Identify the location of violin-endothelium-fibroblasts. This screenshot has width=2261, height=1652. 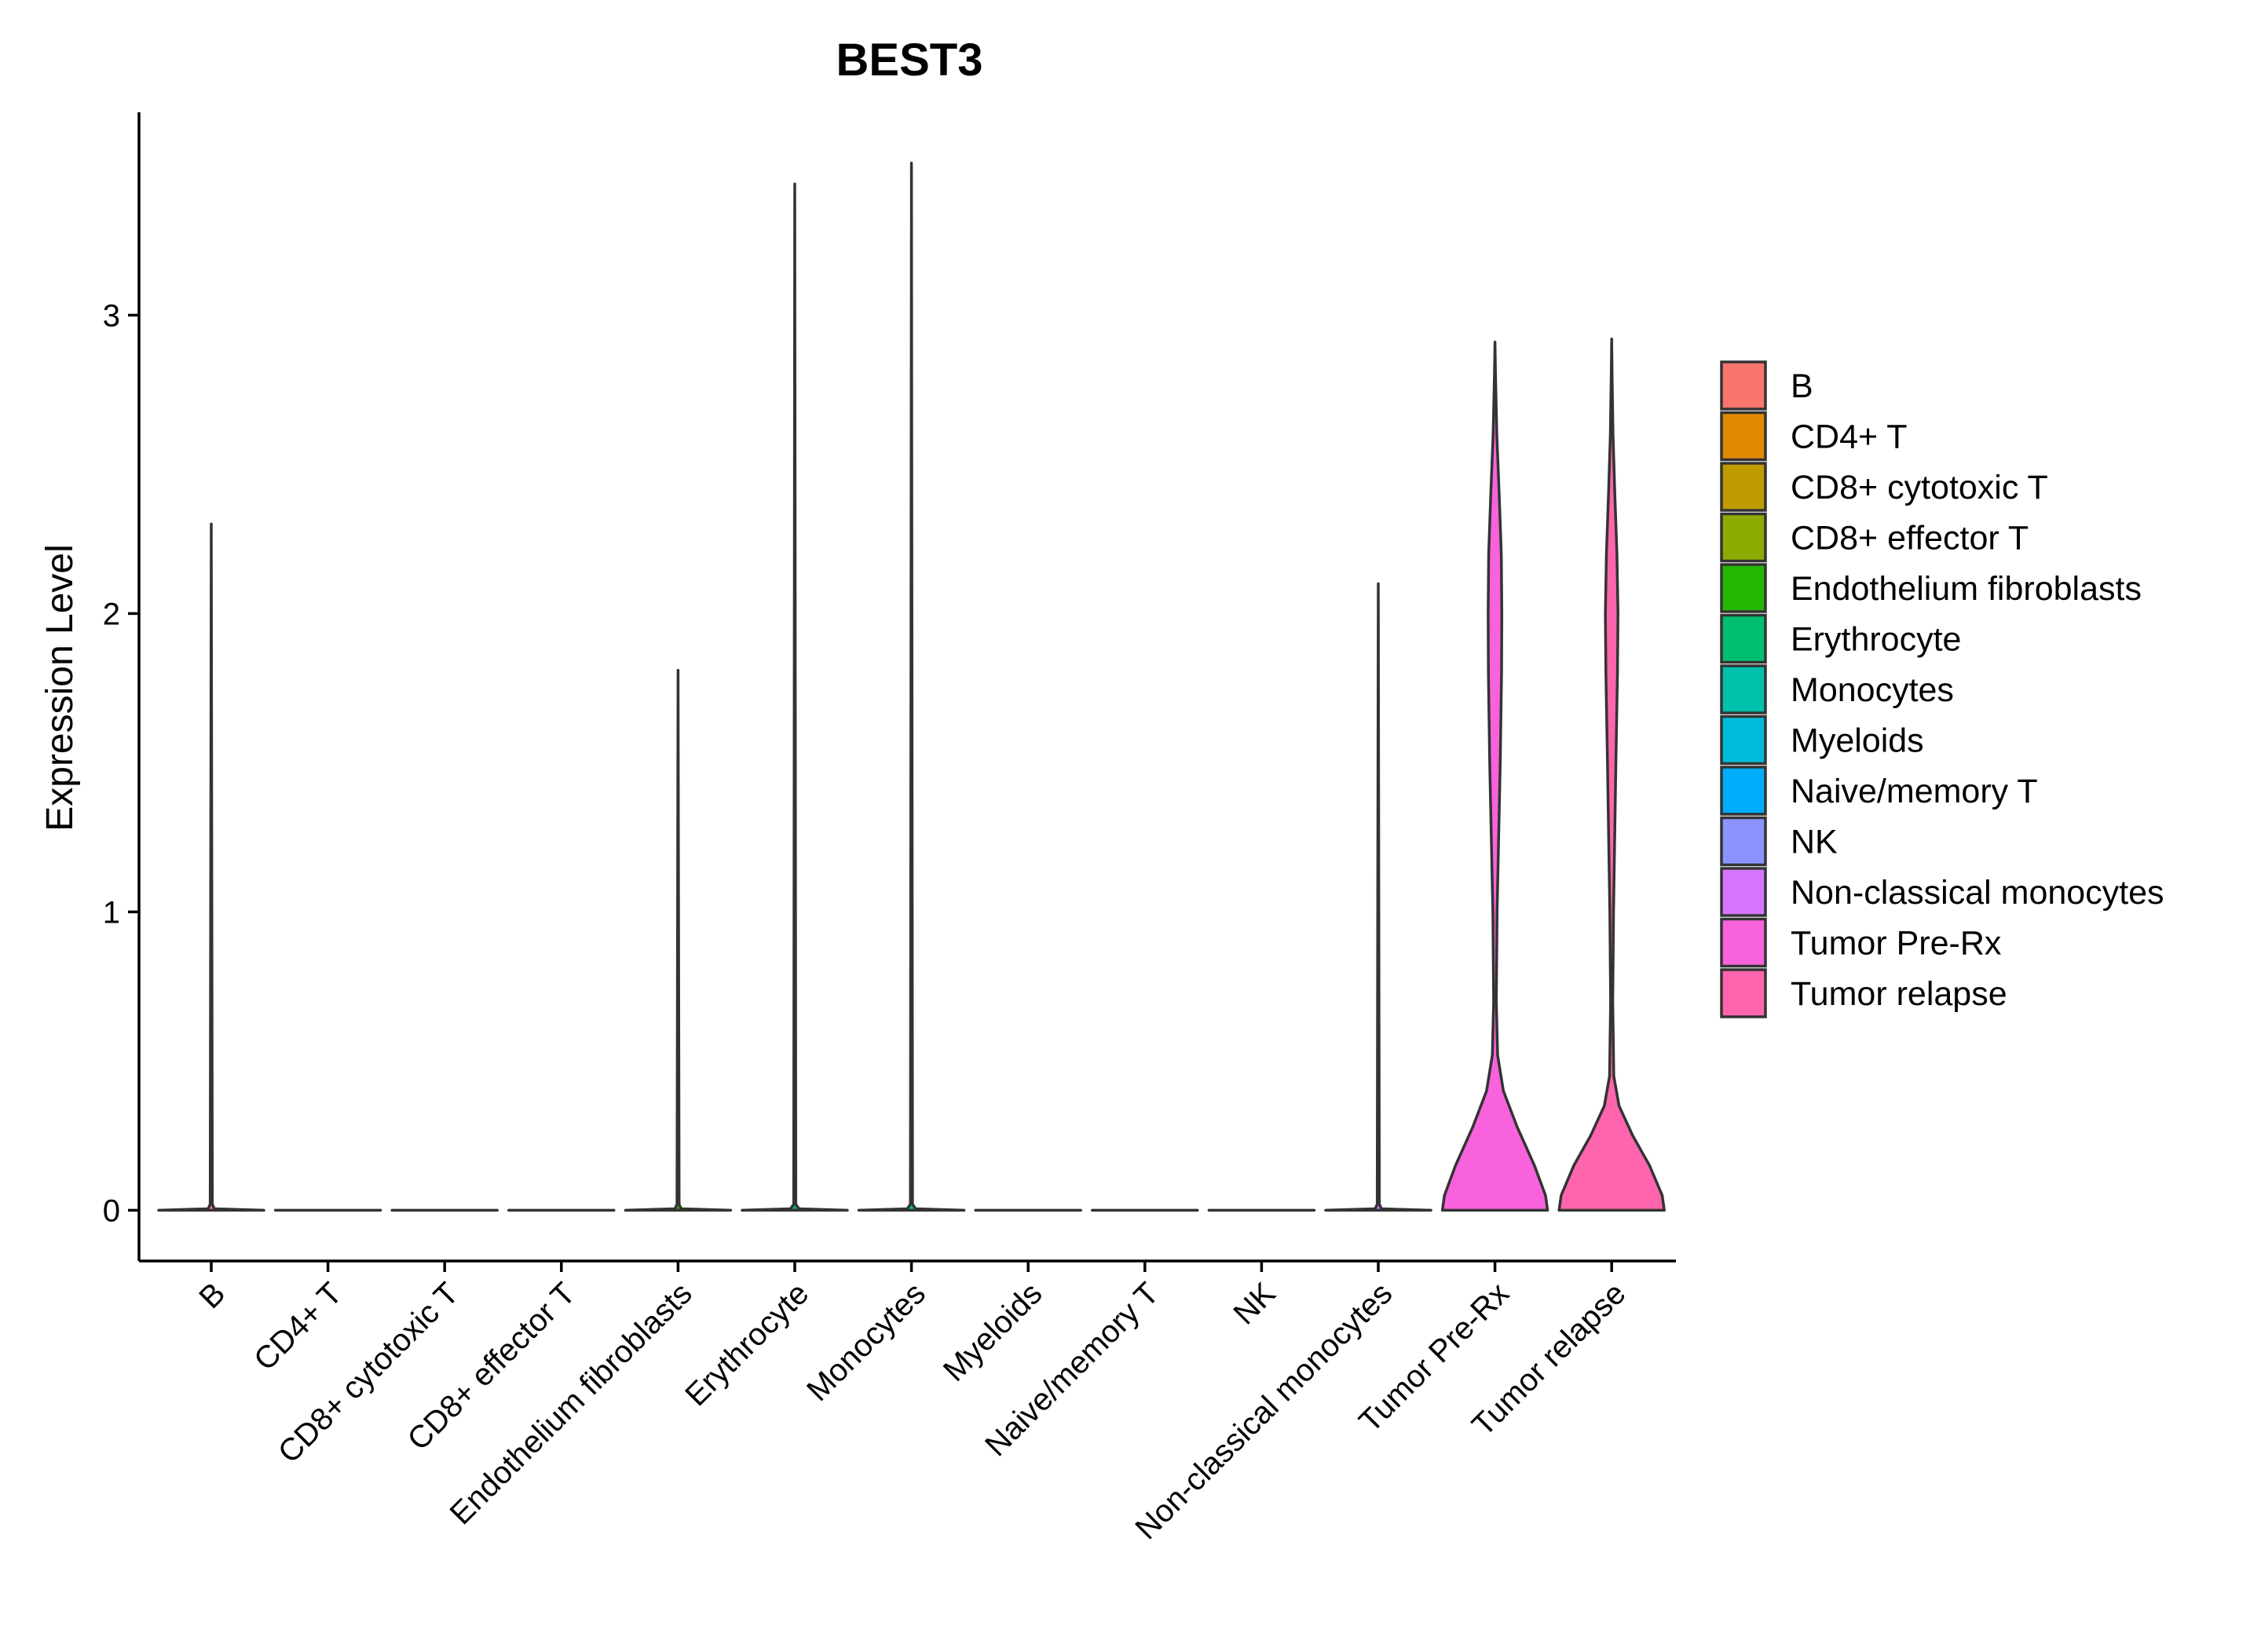
(678, 940).